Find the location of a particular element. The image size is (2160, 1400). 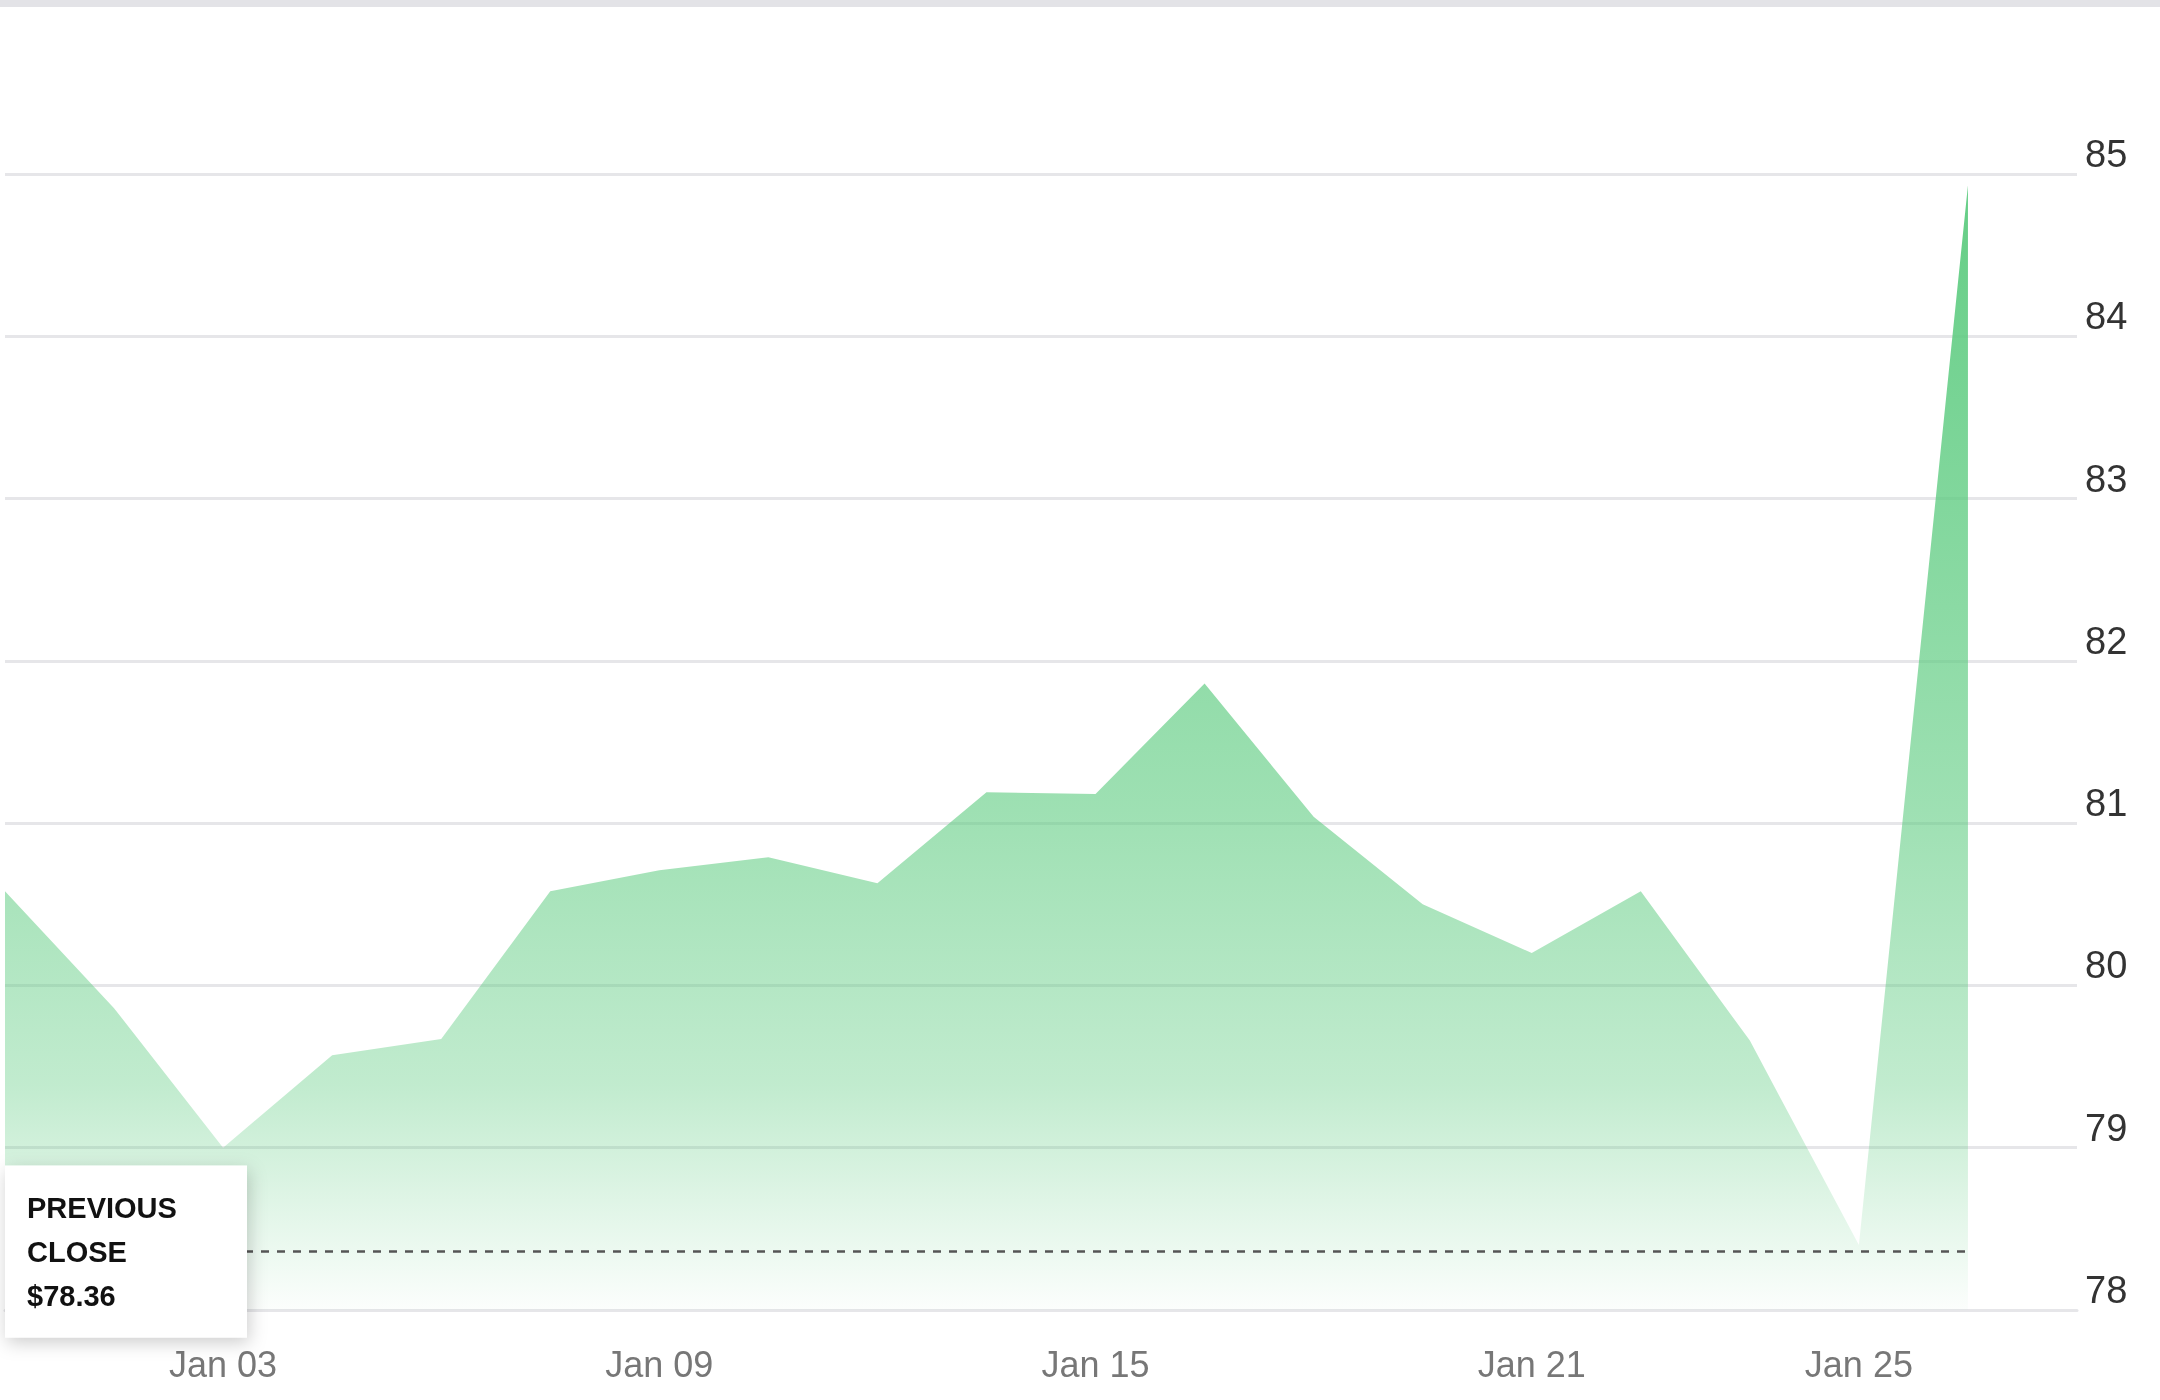

y-tick-label: 78 is located at coordinates (2106, 1290).